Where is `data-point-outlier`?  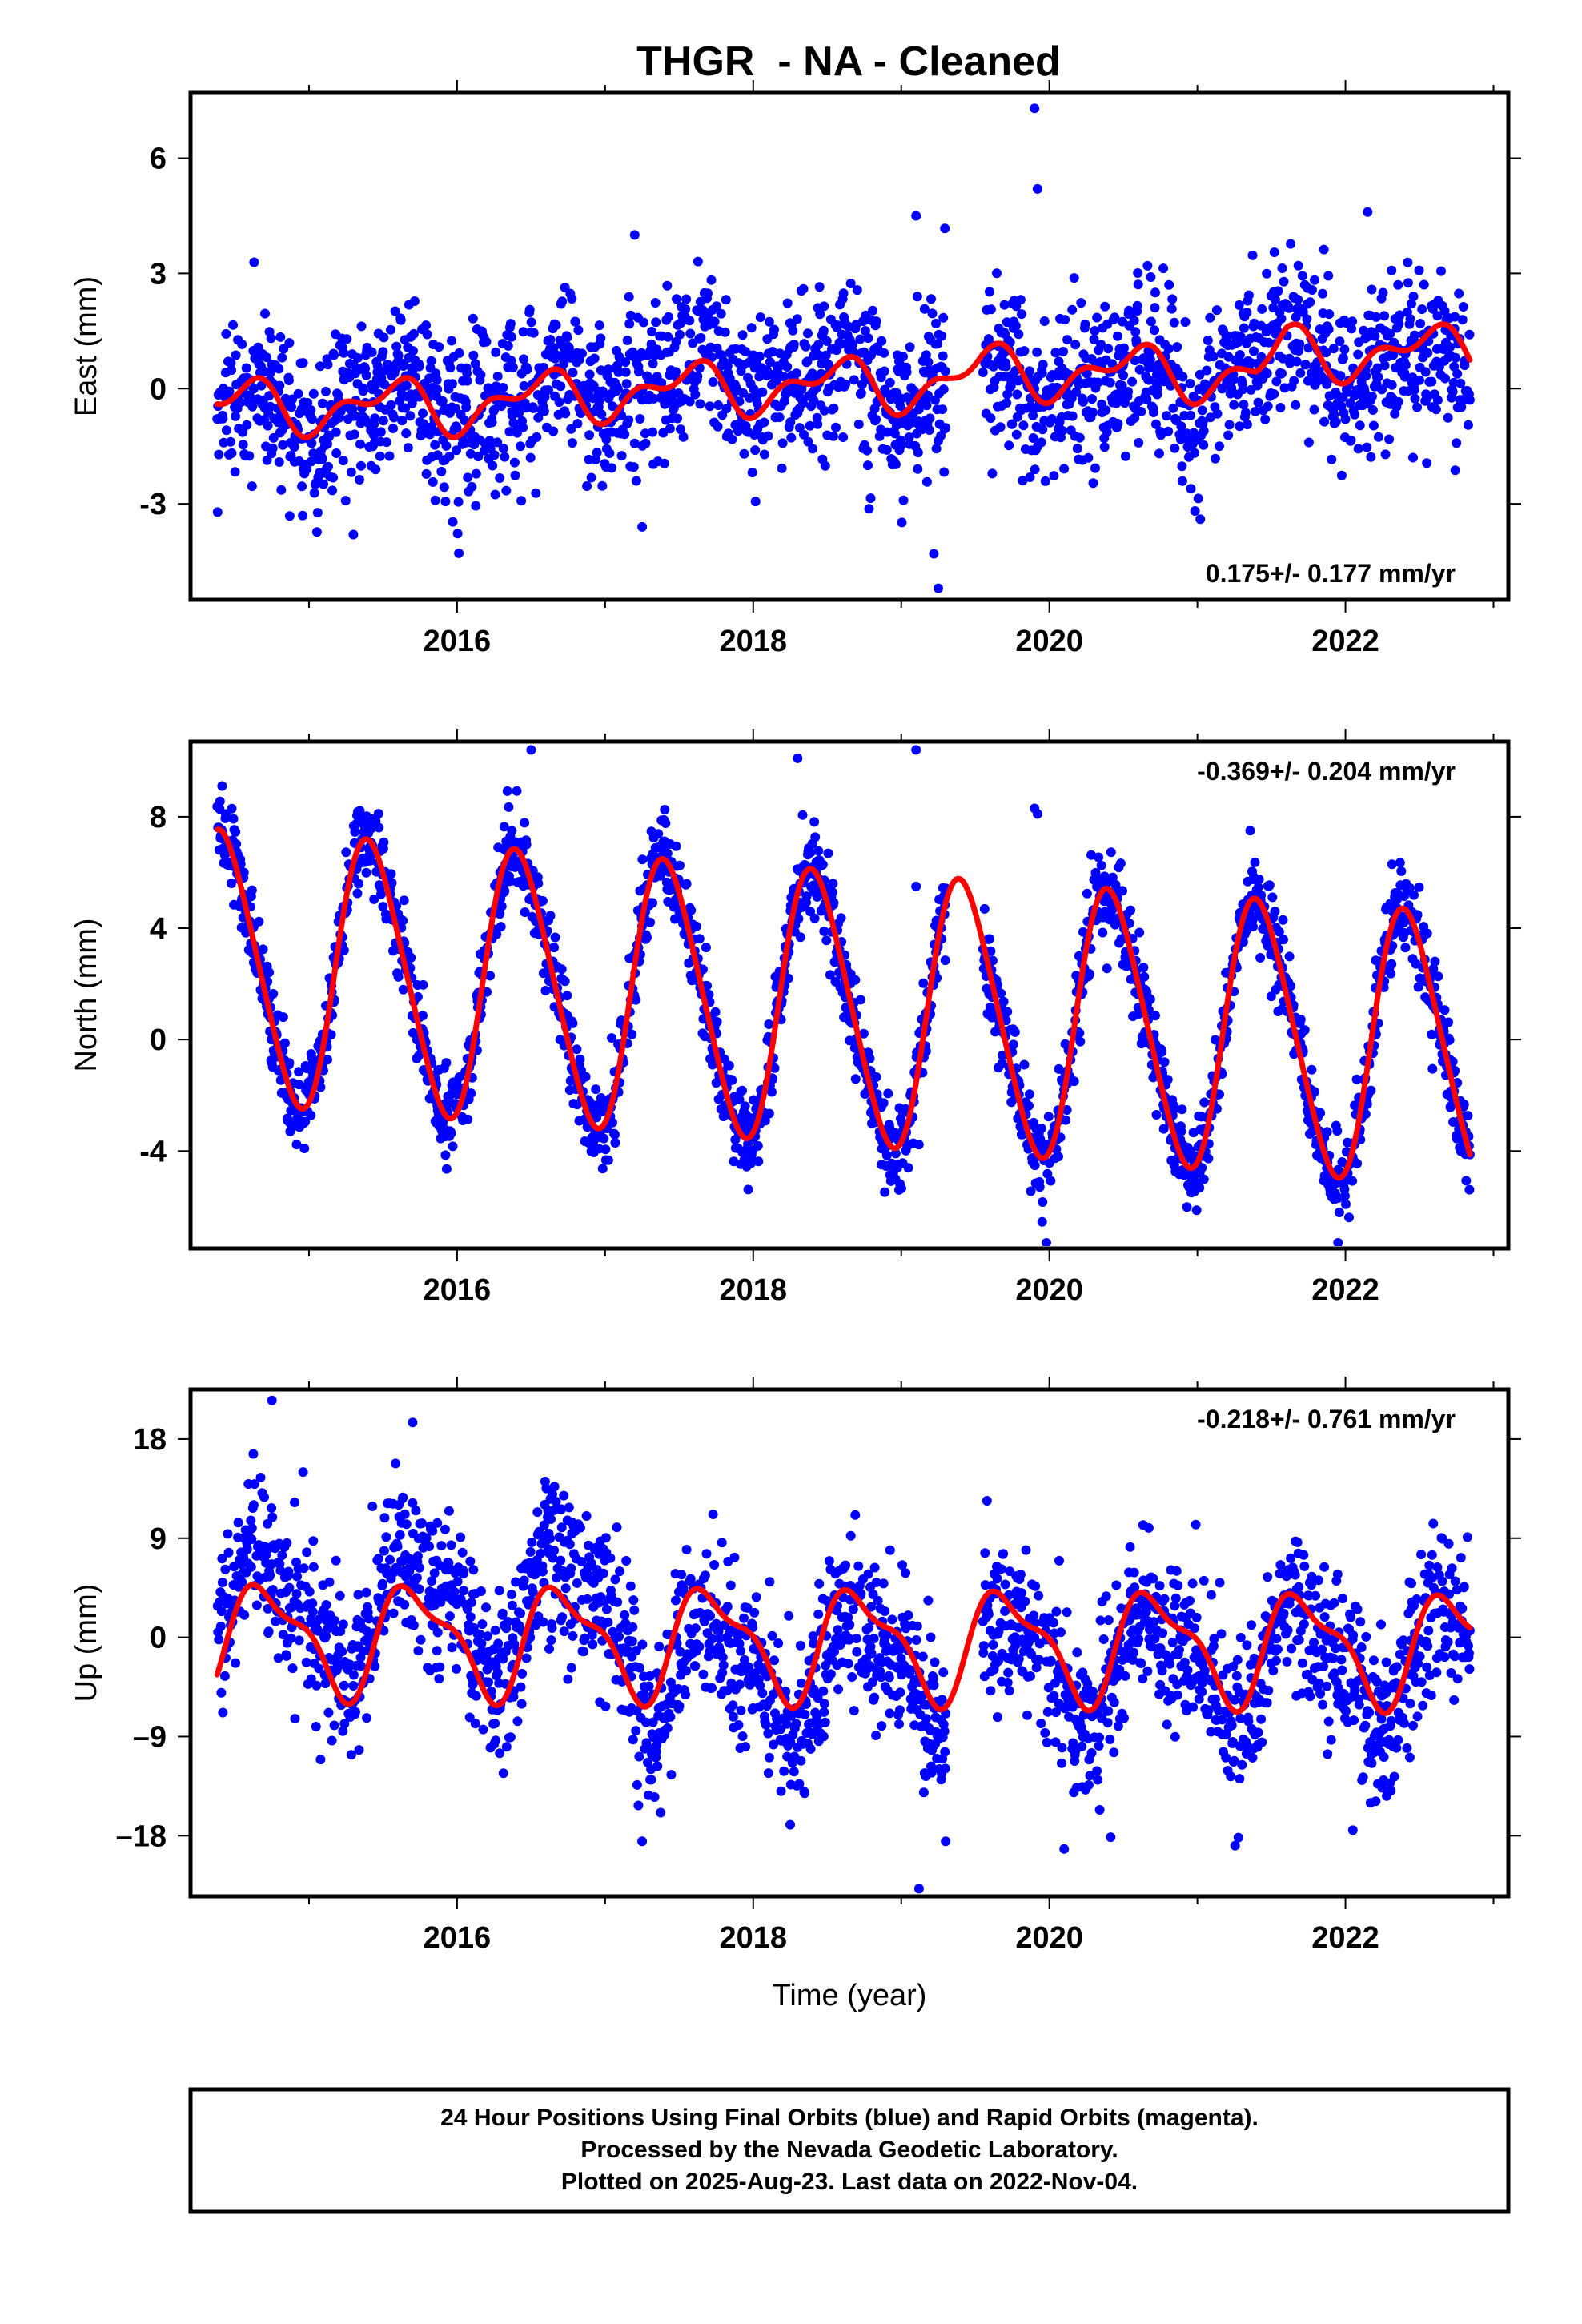 data-point-outlier is located at coordinates (353, 534).